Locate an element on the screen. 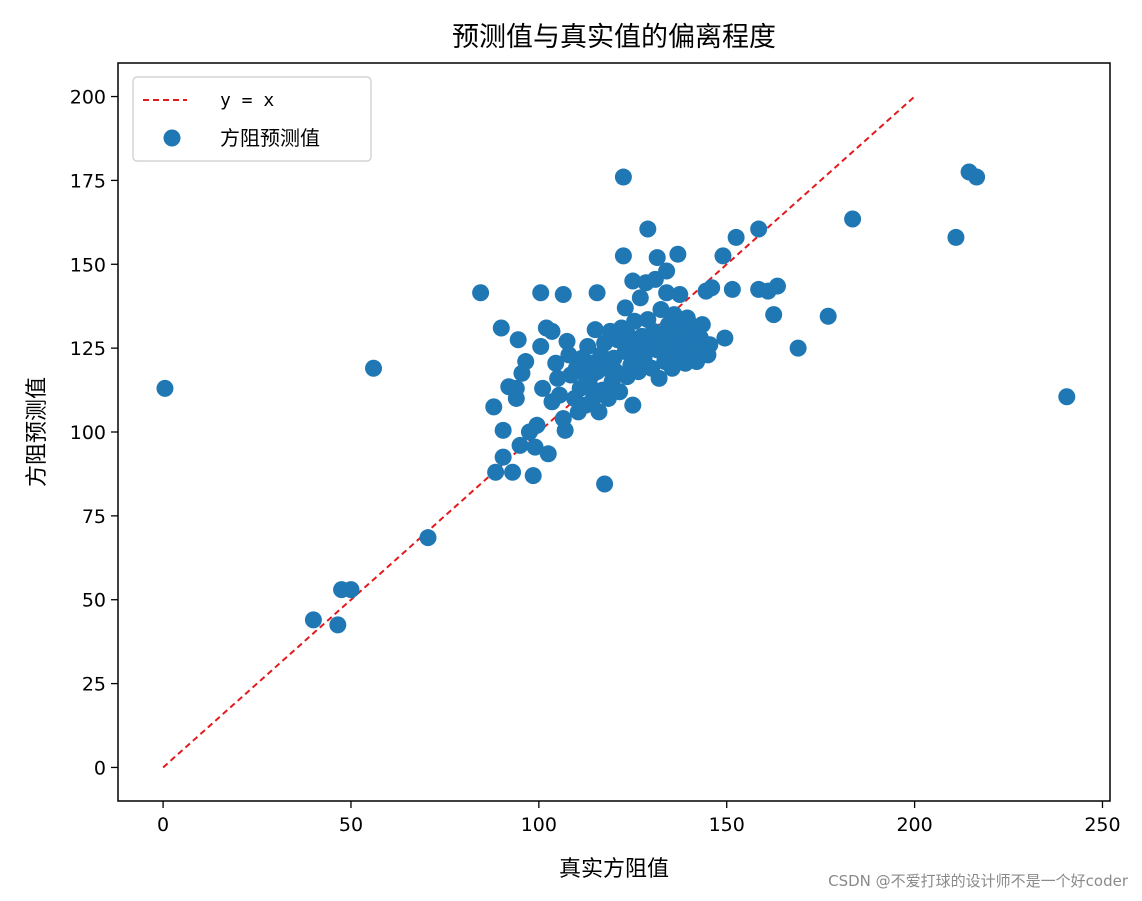 This screenshot has width=1142, height=901. x-axis-ticks: 0 50 100 150 200 250 is located at coordinates (639, 818).